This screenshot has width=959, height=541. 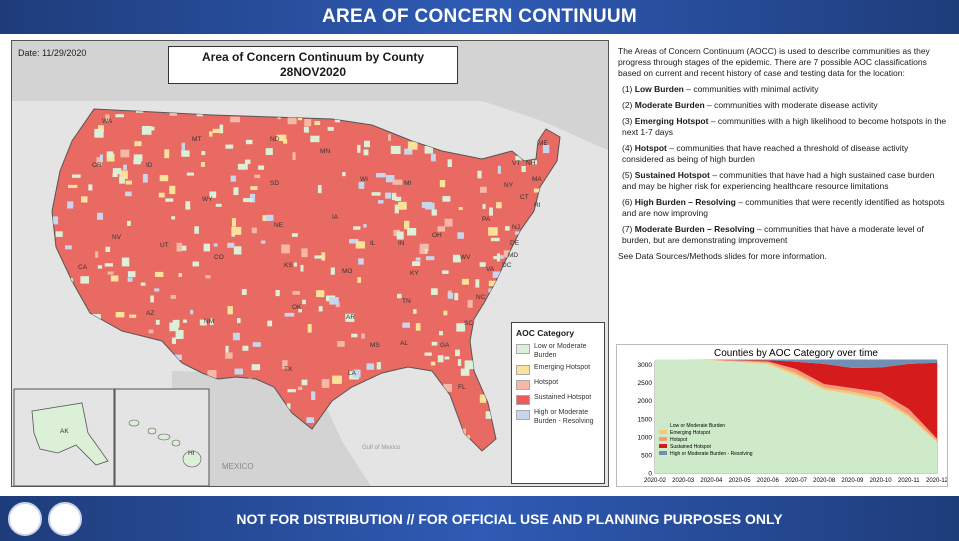 I want to click on legend-swatch-low, so click(x=523, y=349).